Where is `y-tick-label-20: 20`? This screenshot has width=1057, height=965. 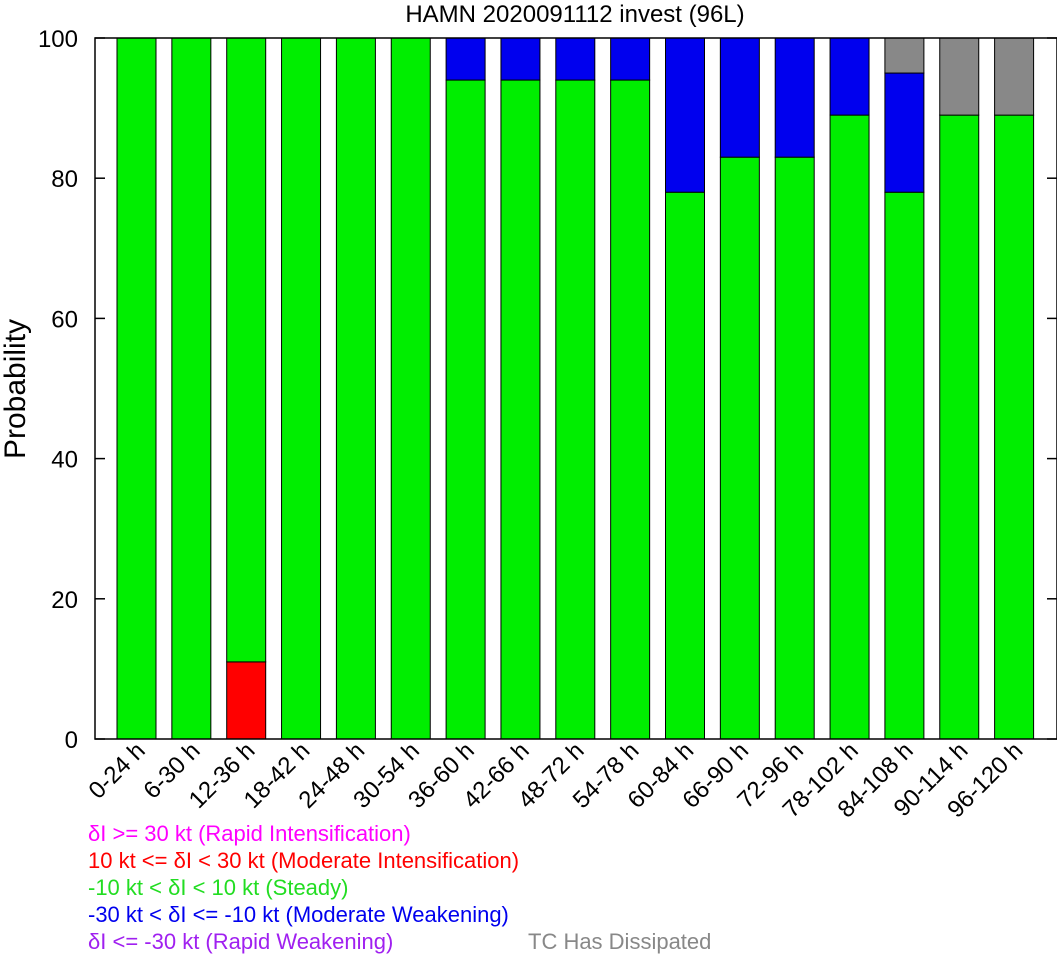 y-tick-label-20: 20 is located at coordinates (64, 600).